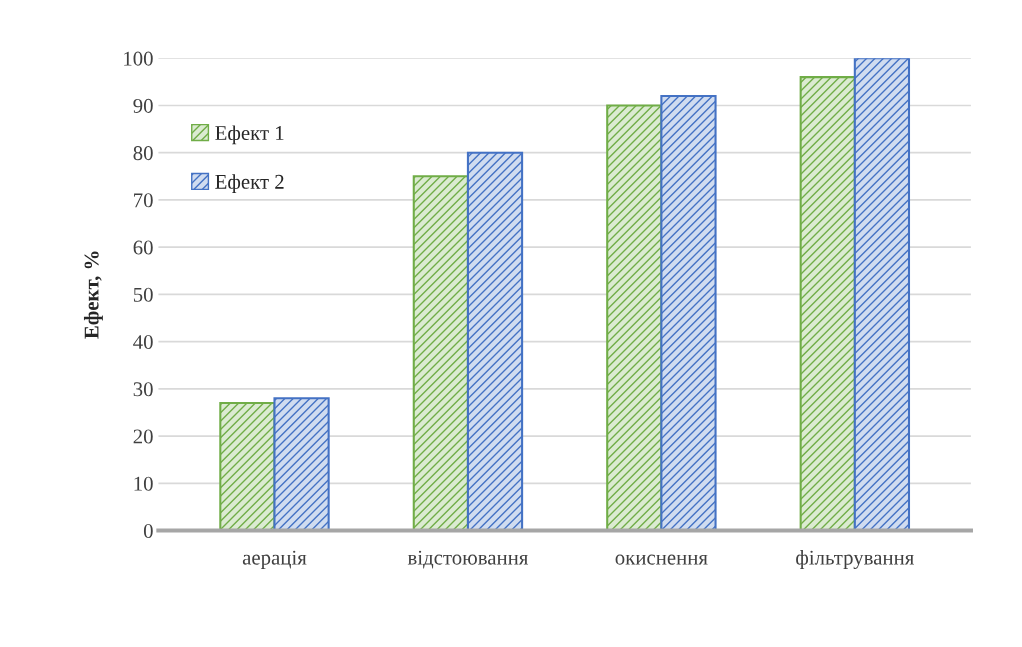 This screenshot has width=1022, height=647. I want to click on y-tick-label: 80, so click(143, 153).